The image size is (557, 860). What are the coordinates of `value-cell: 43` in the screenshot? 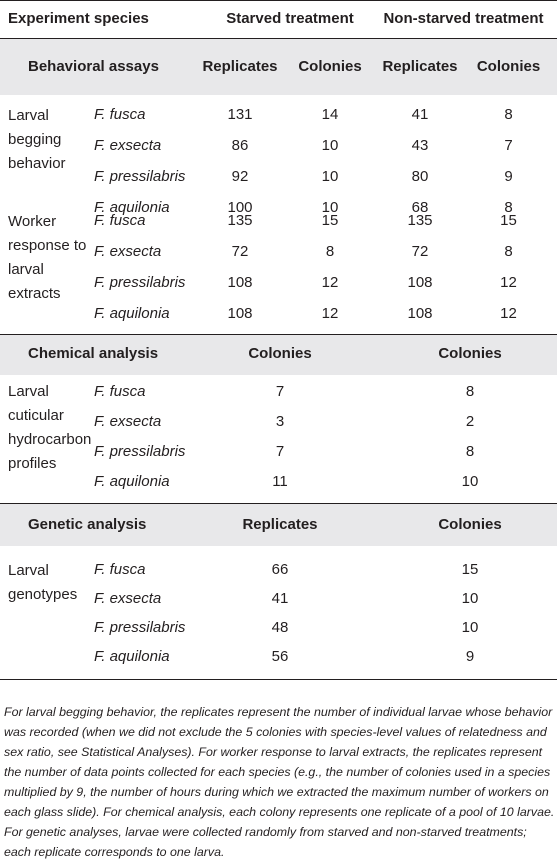 It's located at (420, 145).